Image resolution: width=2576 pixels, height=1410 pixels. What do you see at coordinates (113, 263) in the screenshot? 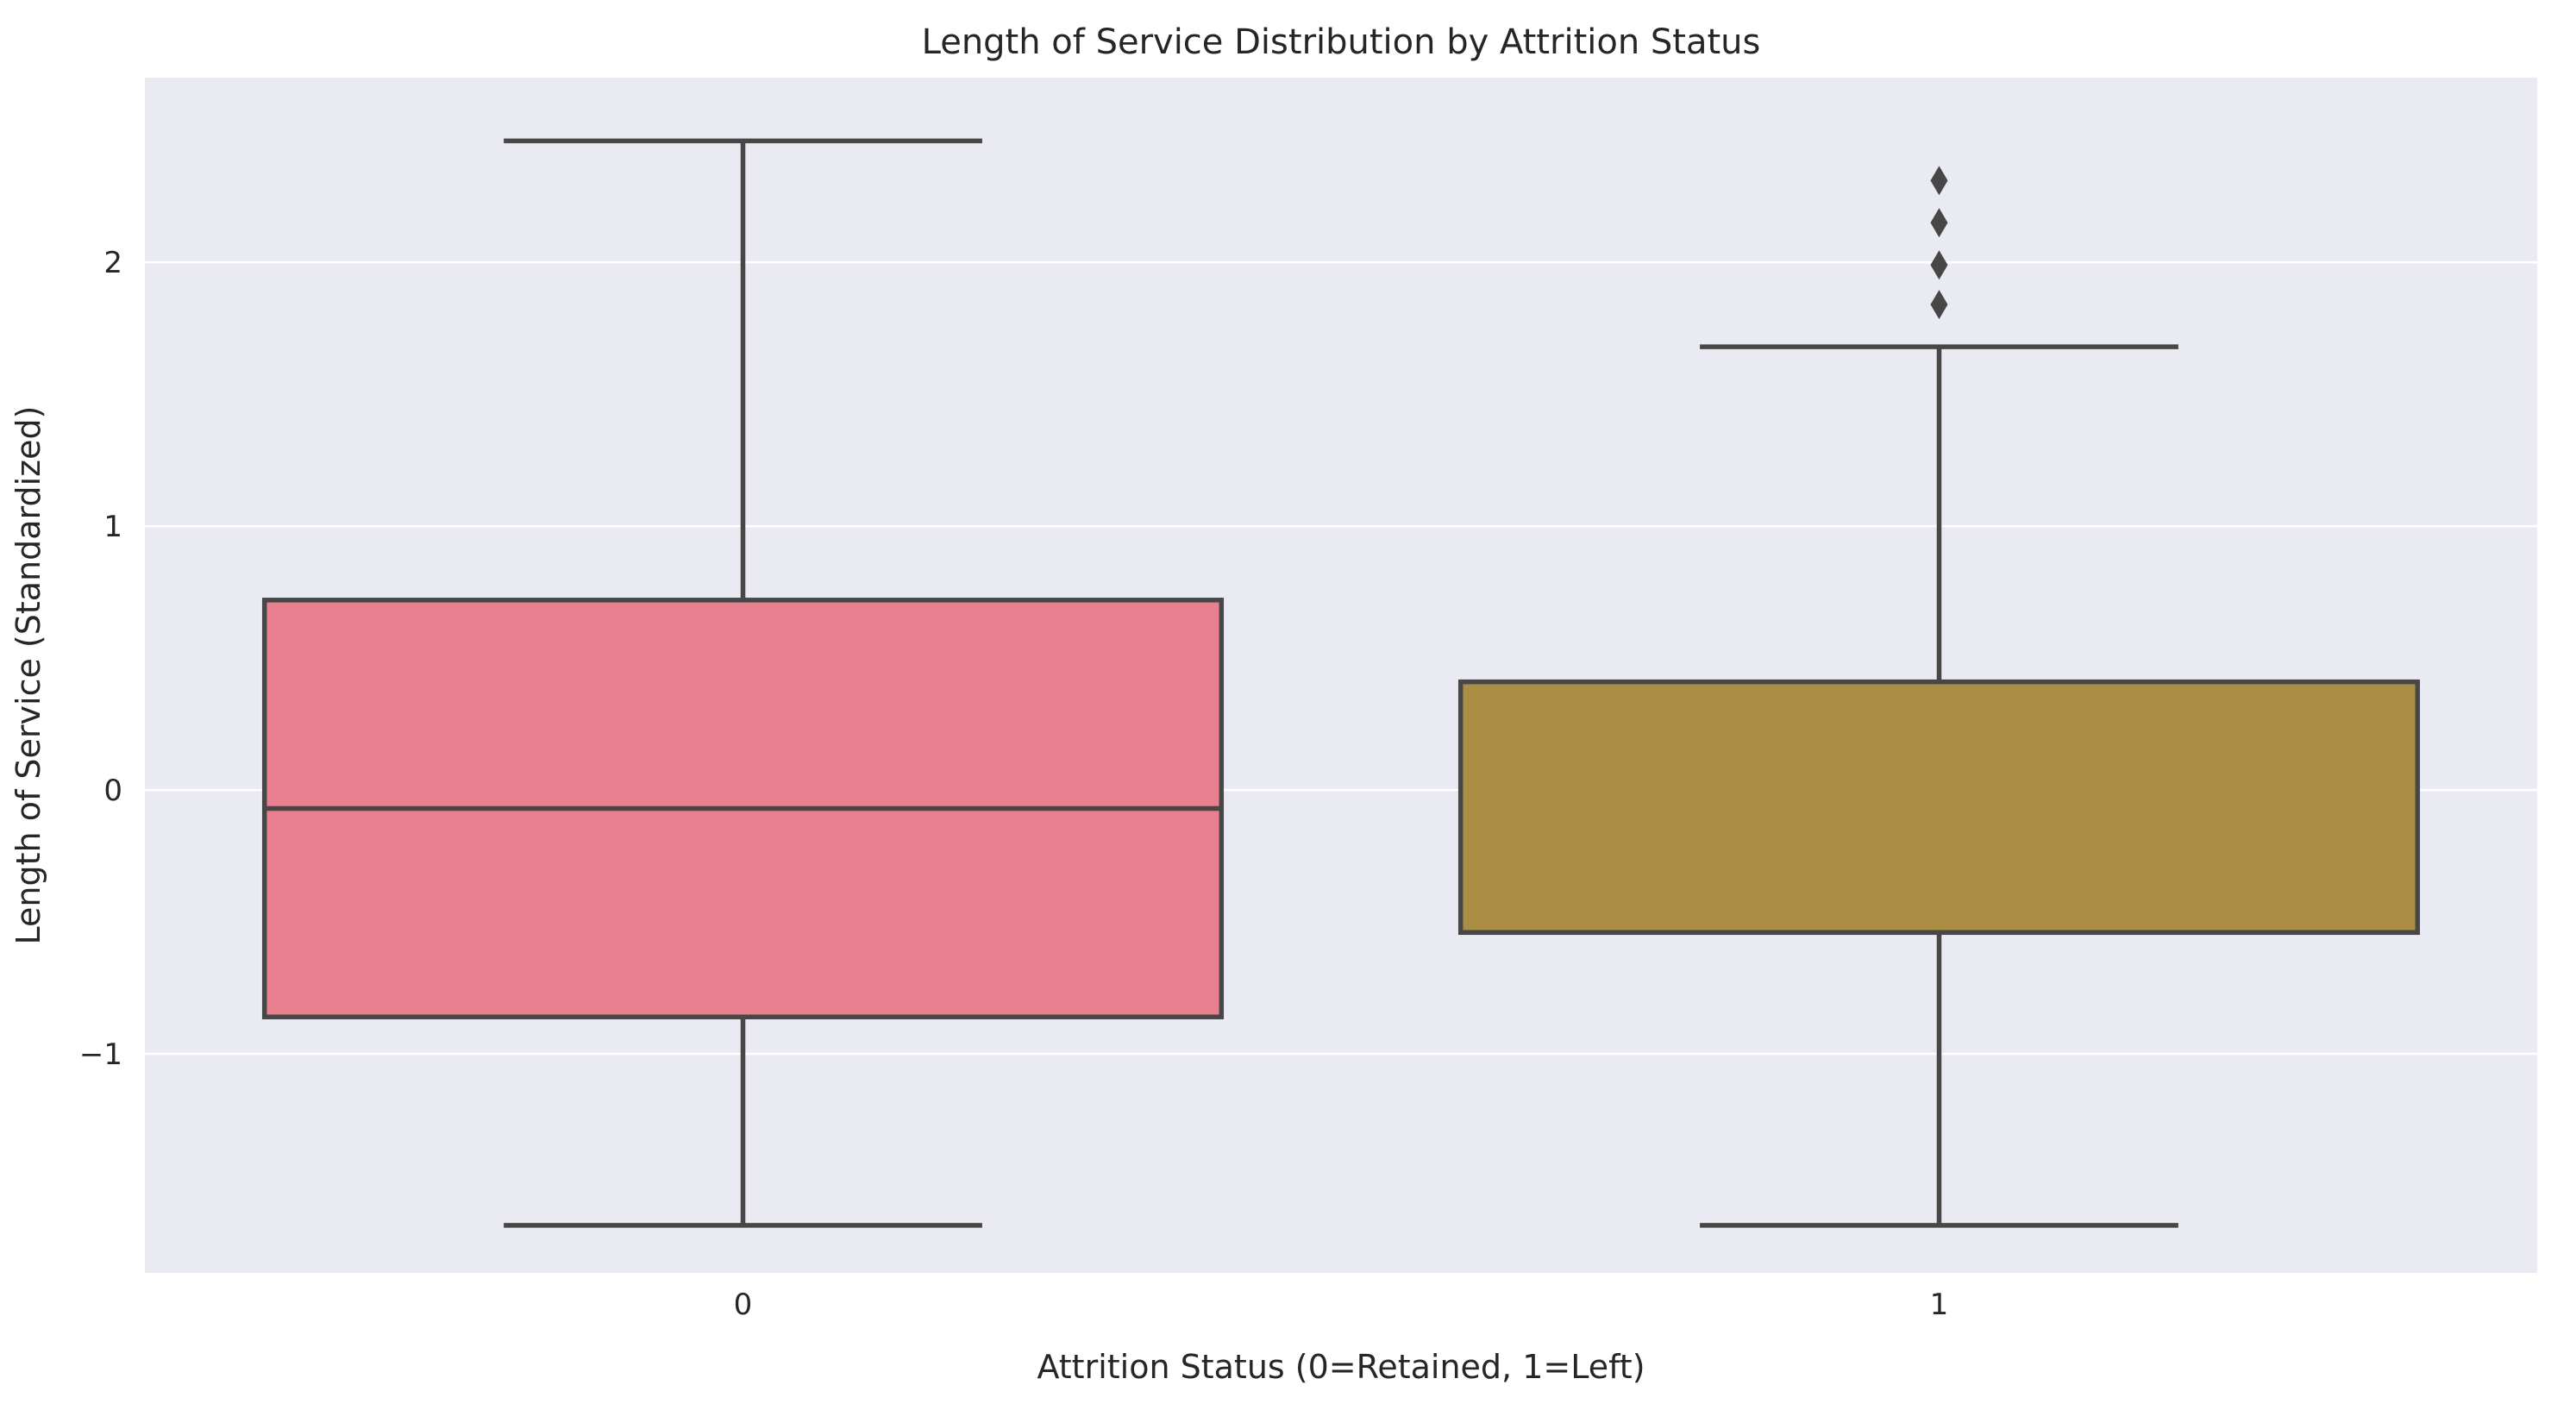
I see `y-tick-label: 2` at bounding box center [113, 263].